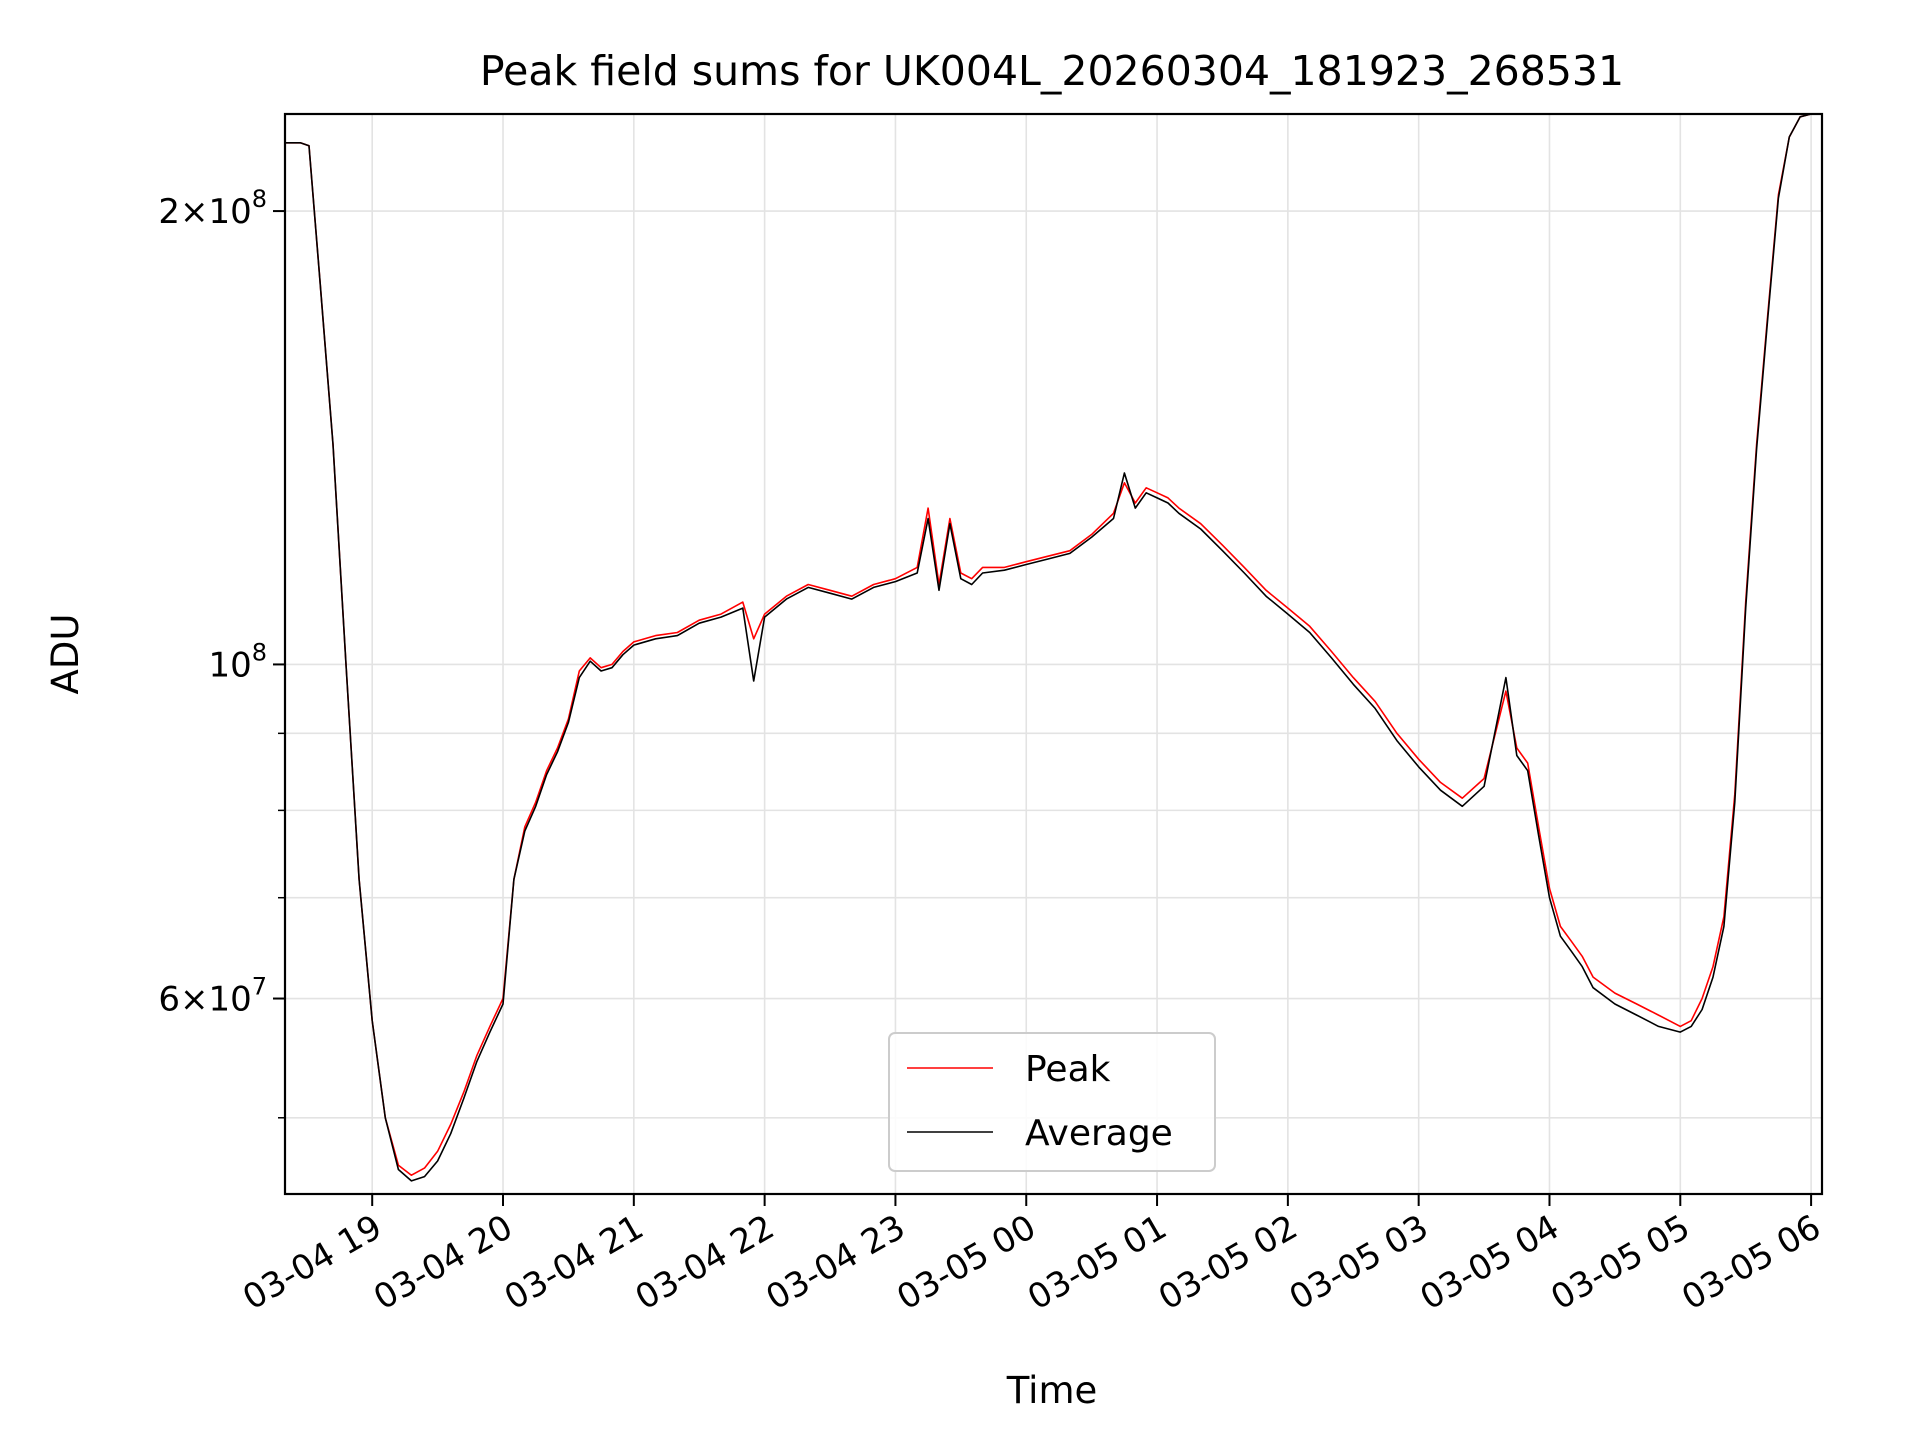 The image size is (1920, 1440). What do you see at coordinates (1068, 1069) in the screenshot?
I see `legend-peak-label: Peak` at bounding box center [1068, 1069].